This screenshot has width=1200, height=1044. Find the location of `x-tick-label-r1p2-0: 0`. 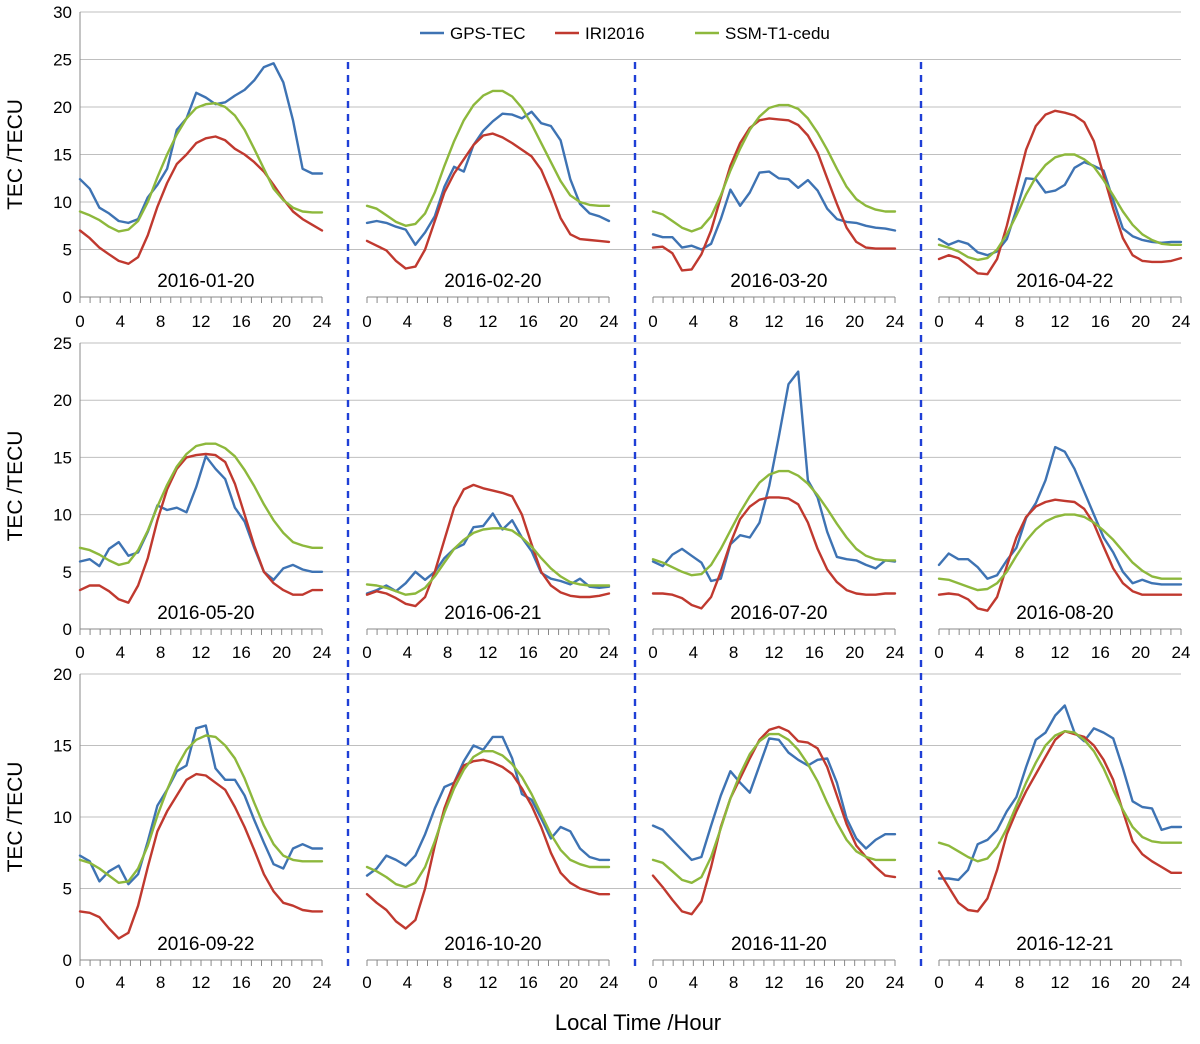

x-tick-label-r1p2-0: 0 is located at coordinates (366, 321).